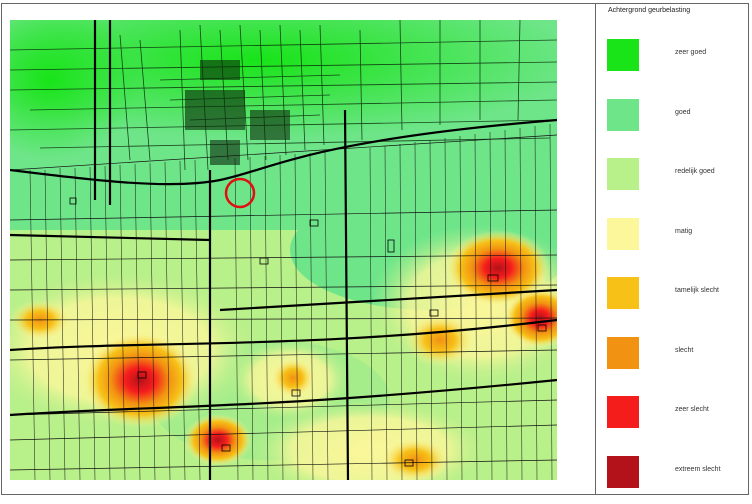  I want to click on legend-label: redelijk goed, so click(695, 171).